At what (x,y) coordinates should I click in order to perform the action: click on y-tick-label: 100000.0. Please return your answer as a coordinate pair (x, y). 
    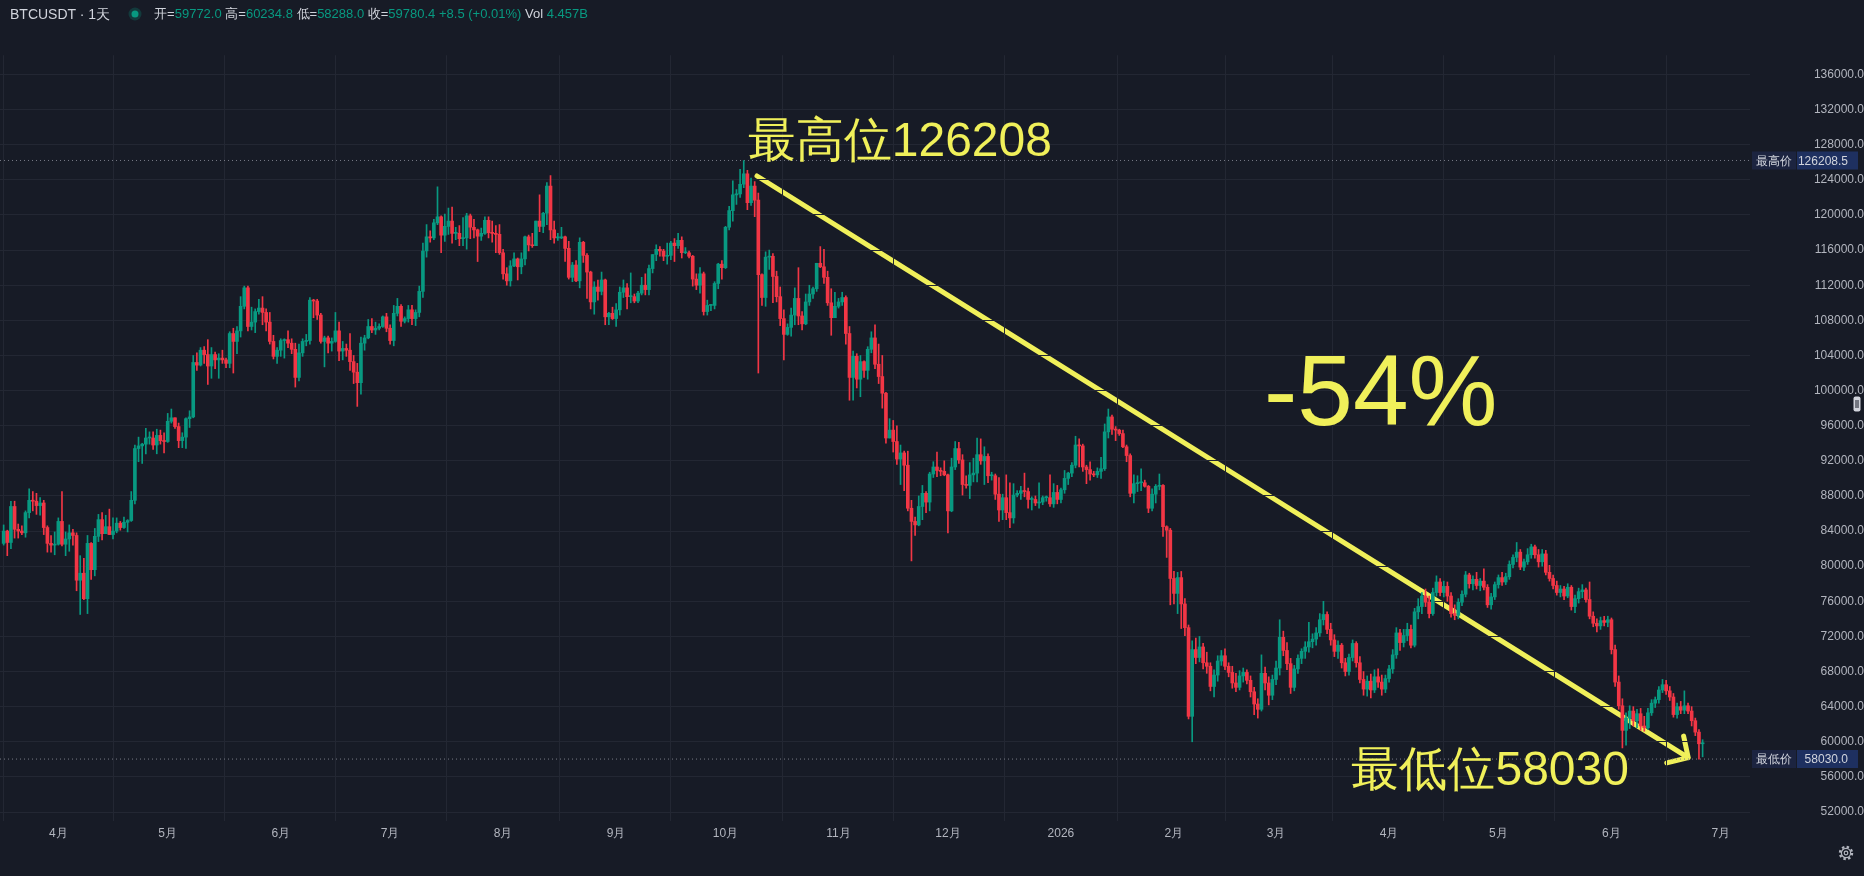
    Looking at the image, I should click on (1838, 389).